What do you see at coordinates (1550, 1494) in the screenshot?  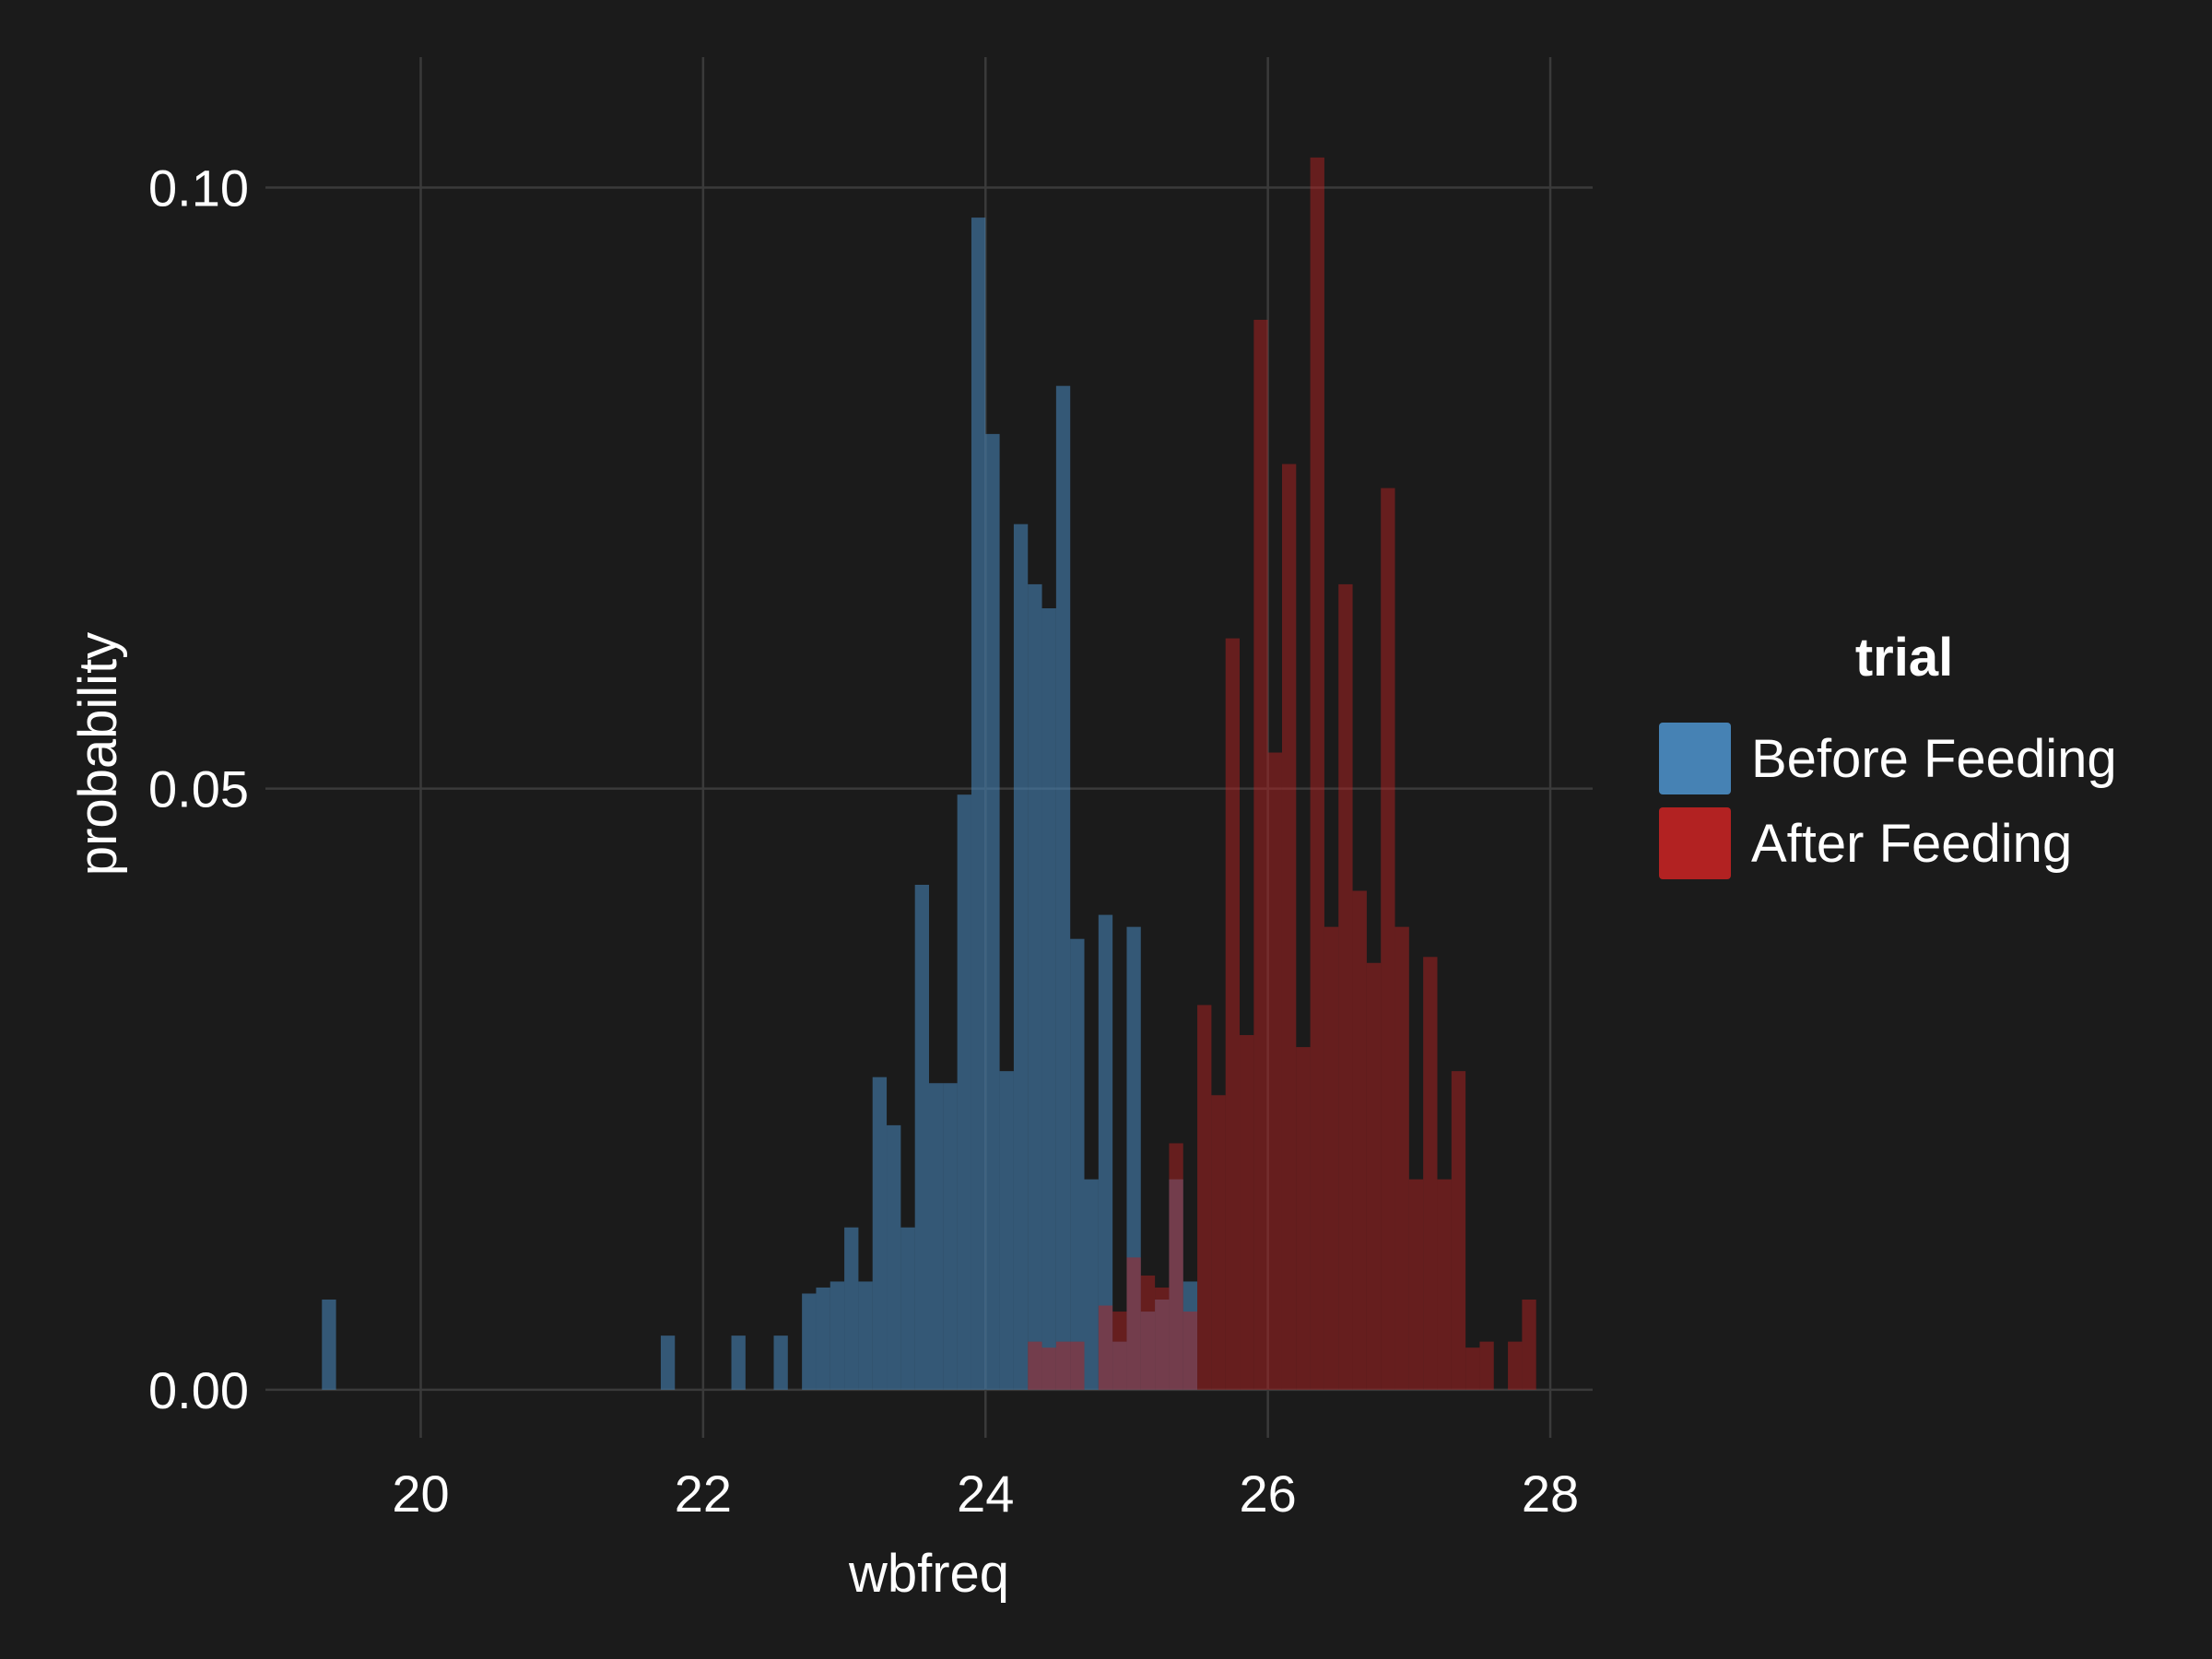 I see `x-tick-label: 28` at bounding box center [1550, 1494].